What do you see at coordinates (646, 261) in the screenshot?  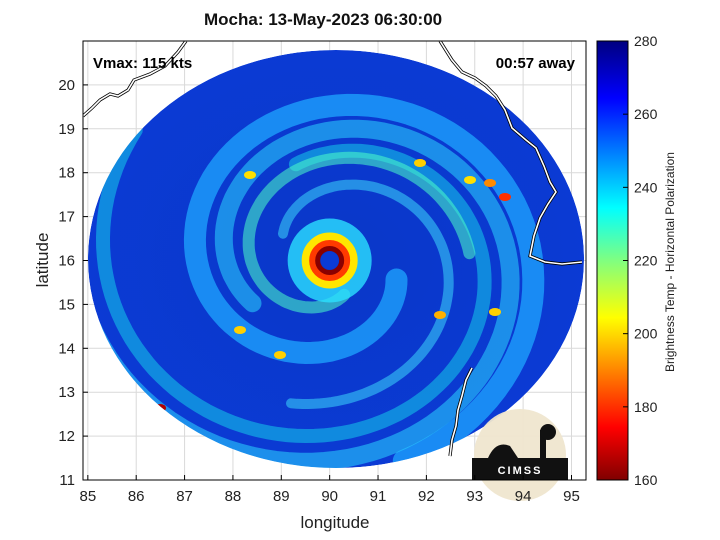 I see `colorbar-tick-label: 220` at bounding box center [646, 261].